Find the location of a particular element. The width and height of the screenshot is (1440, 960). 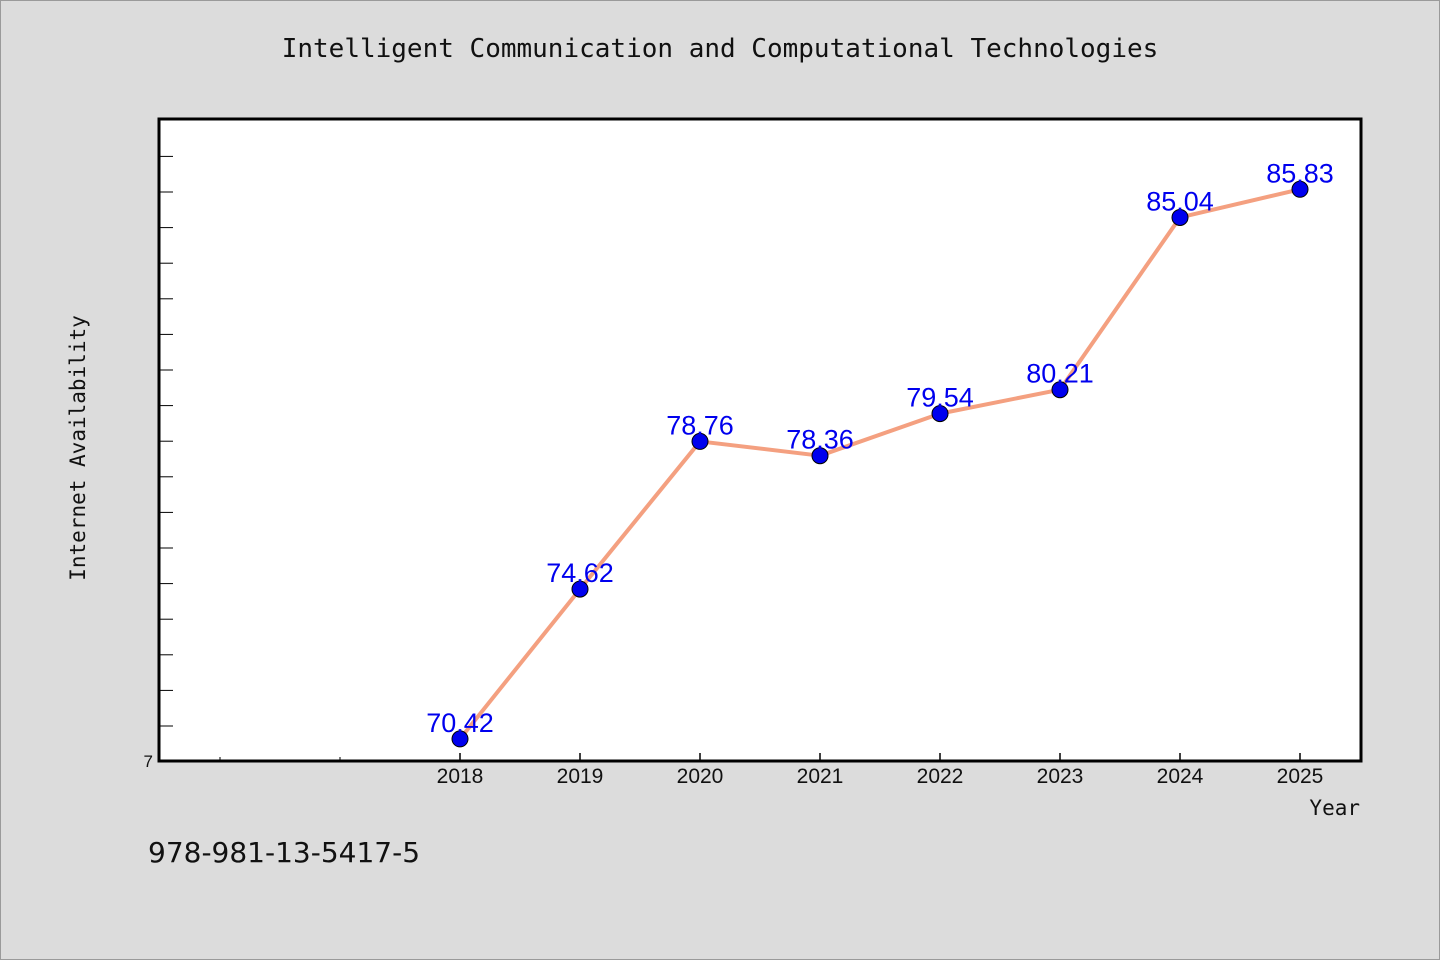

x-axis-label: Year is located at coordinates (1334, 808).